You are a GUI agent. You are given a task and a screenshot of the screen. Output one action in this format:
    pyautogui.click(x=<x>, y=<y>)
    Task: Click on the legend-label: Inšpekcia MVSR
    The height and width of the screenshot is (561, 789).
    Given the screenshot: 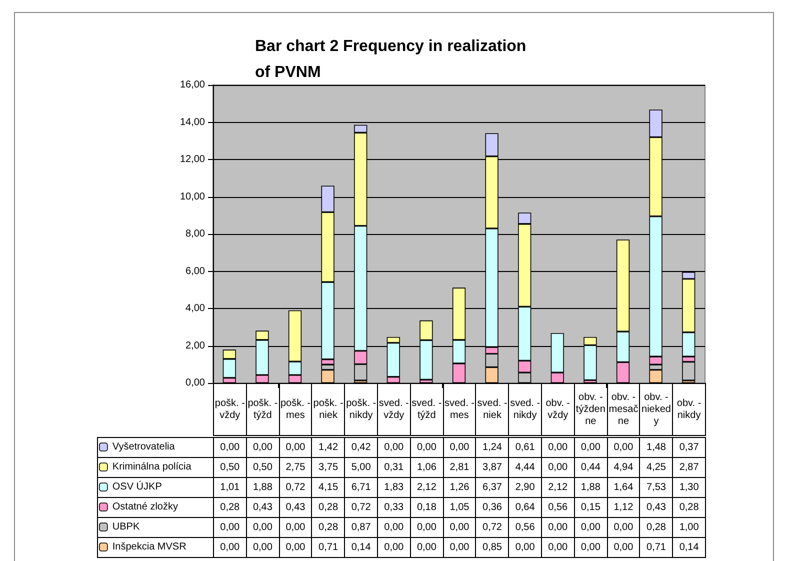 What is the action you would take?
    pyautogui.click(x=149, y=547)
    